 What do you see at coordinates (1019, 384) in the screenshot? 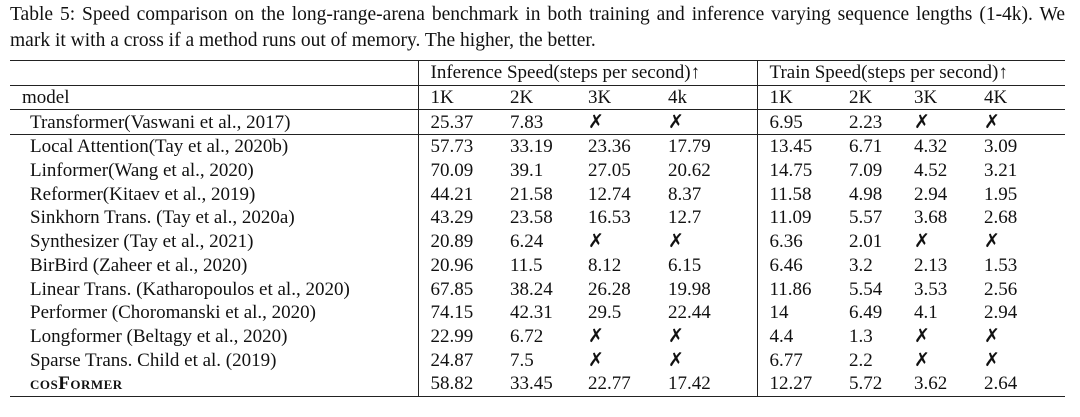
I see `speed-value: 2.64` at bounding box center [1019, 384].